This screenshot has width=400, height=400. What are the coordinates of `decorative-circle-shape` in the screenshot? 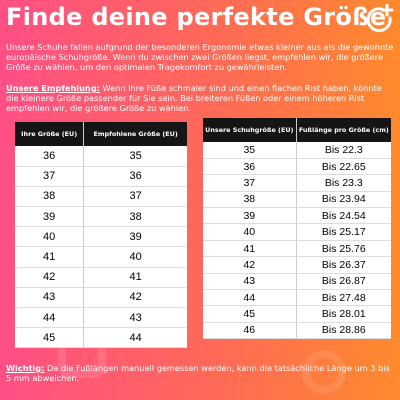 It's located at (324, 372).